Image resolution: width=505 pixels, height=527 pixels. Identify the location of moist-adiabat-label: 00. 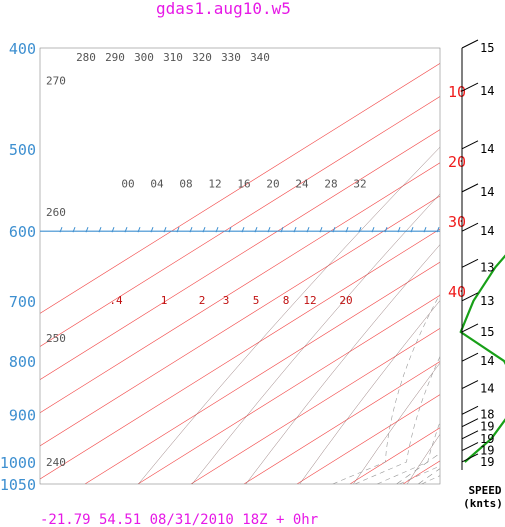
(127, 184).